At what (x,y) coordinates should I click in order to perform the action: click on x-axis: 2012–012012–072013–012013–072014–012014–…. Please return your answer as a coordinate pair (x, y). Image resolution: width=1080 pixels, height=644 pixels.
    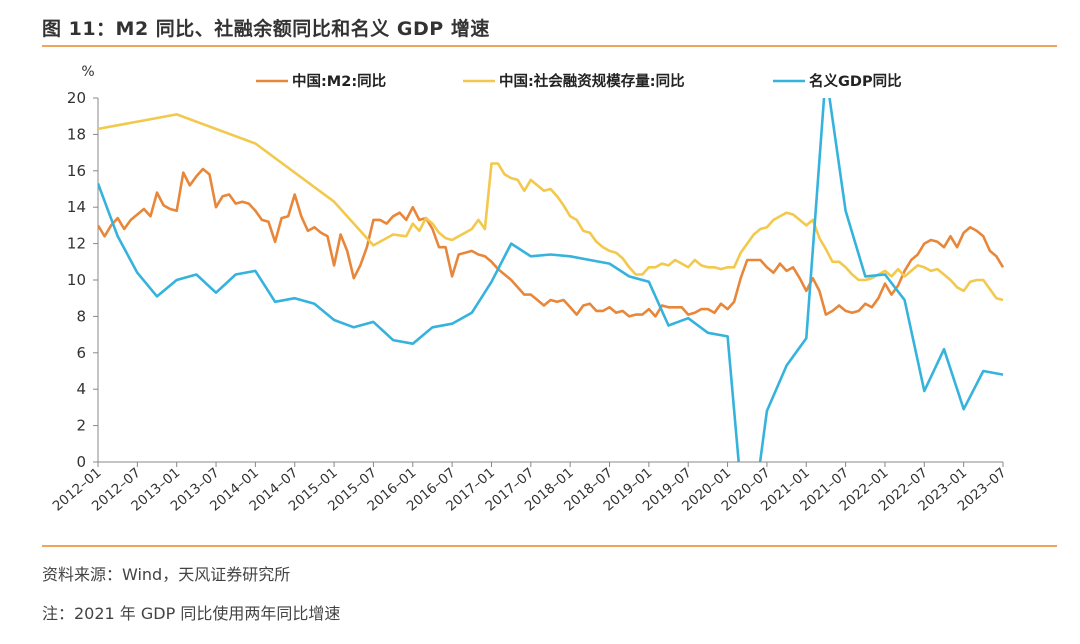
    Looking at the image, I should click on (530, 488).